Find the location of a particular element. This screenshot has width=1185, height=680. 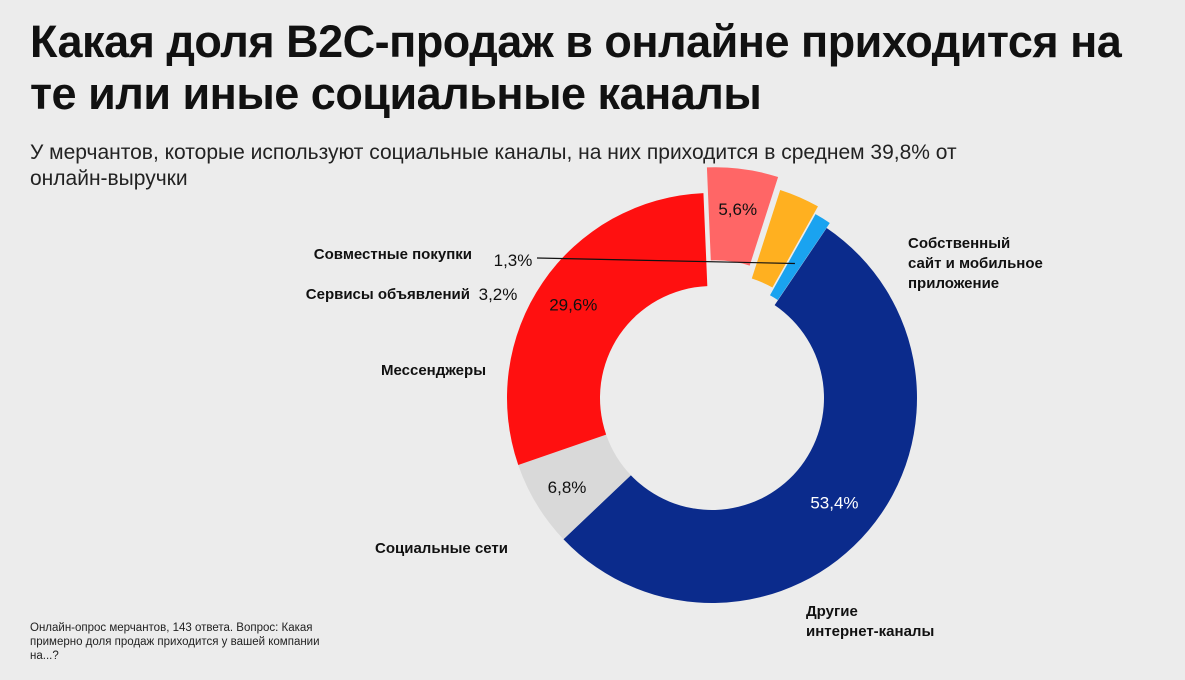

label-line: Сервисы объявлений is located at coordinates (388, 294).